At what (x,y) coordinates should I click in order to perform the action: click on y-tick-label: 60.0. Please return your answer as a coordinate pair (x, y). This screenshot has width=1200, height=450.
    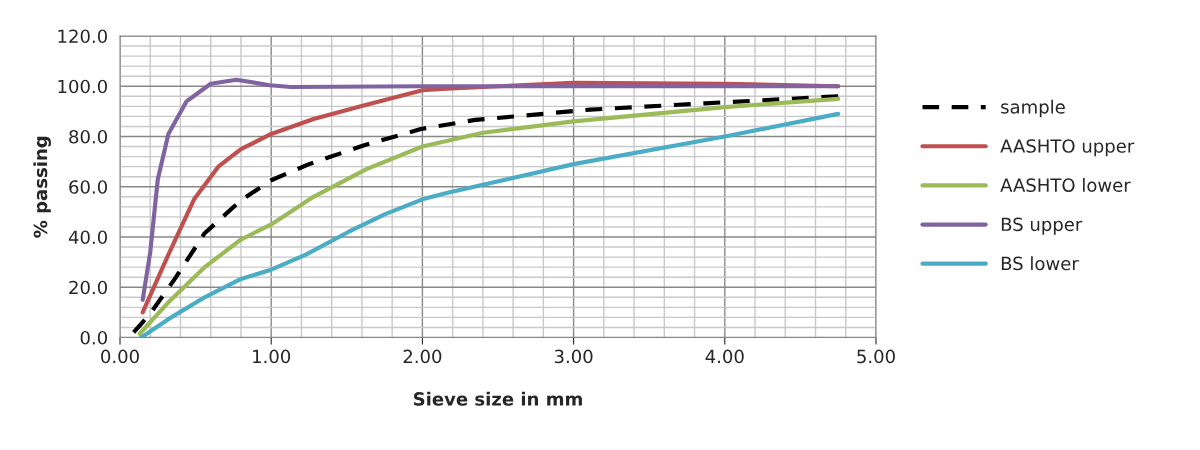
    Looking at the image, I should click on (88, 187).